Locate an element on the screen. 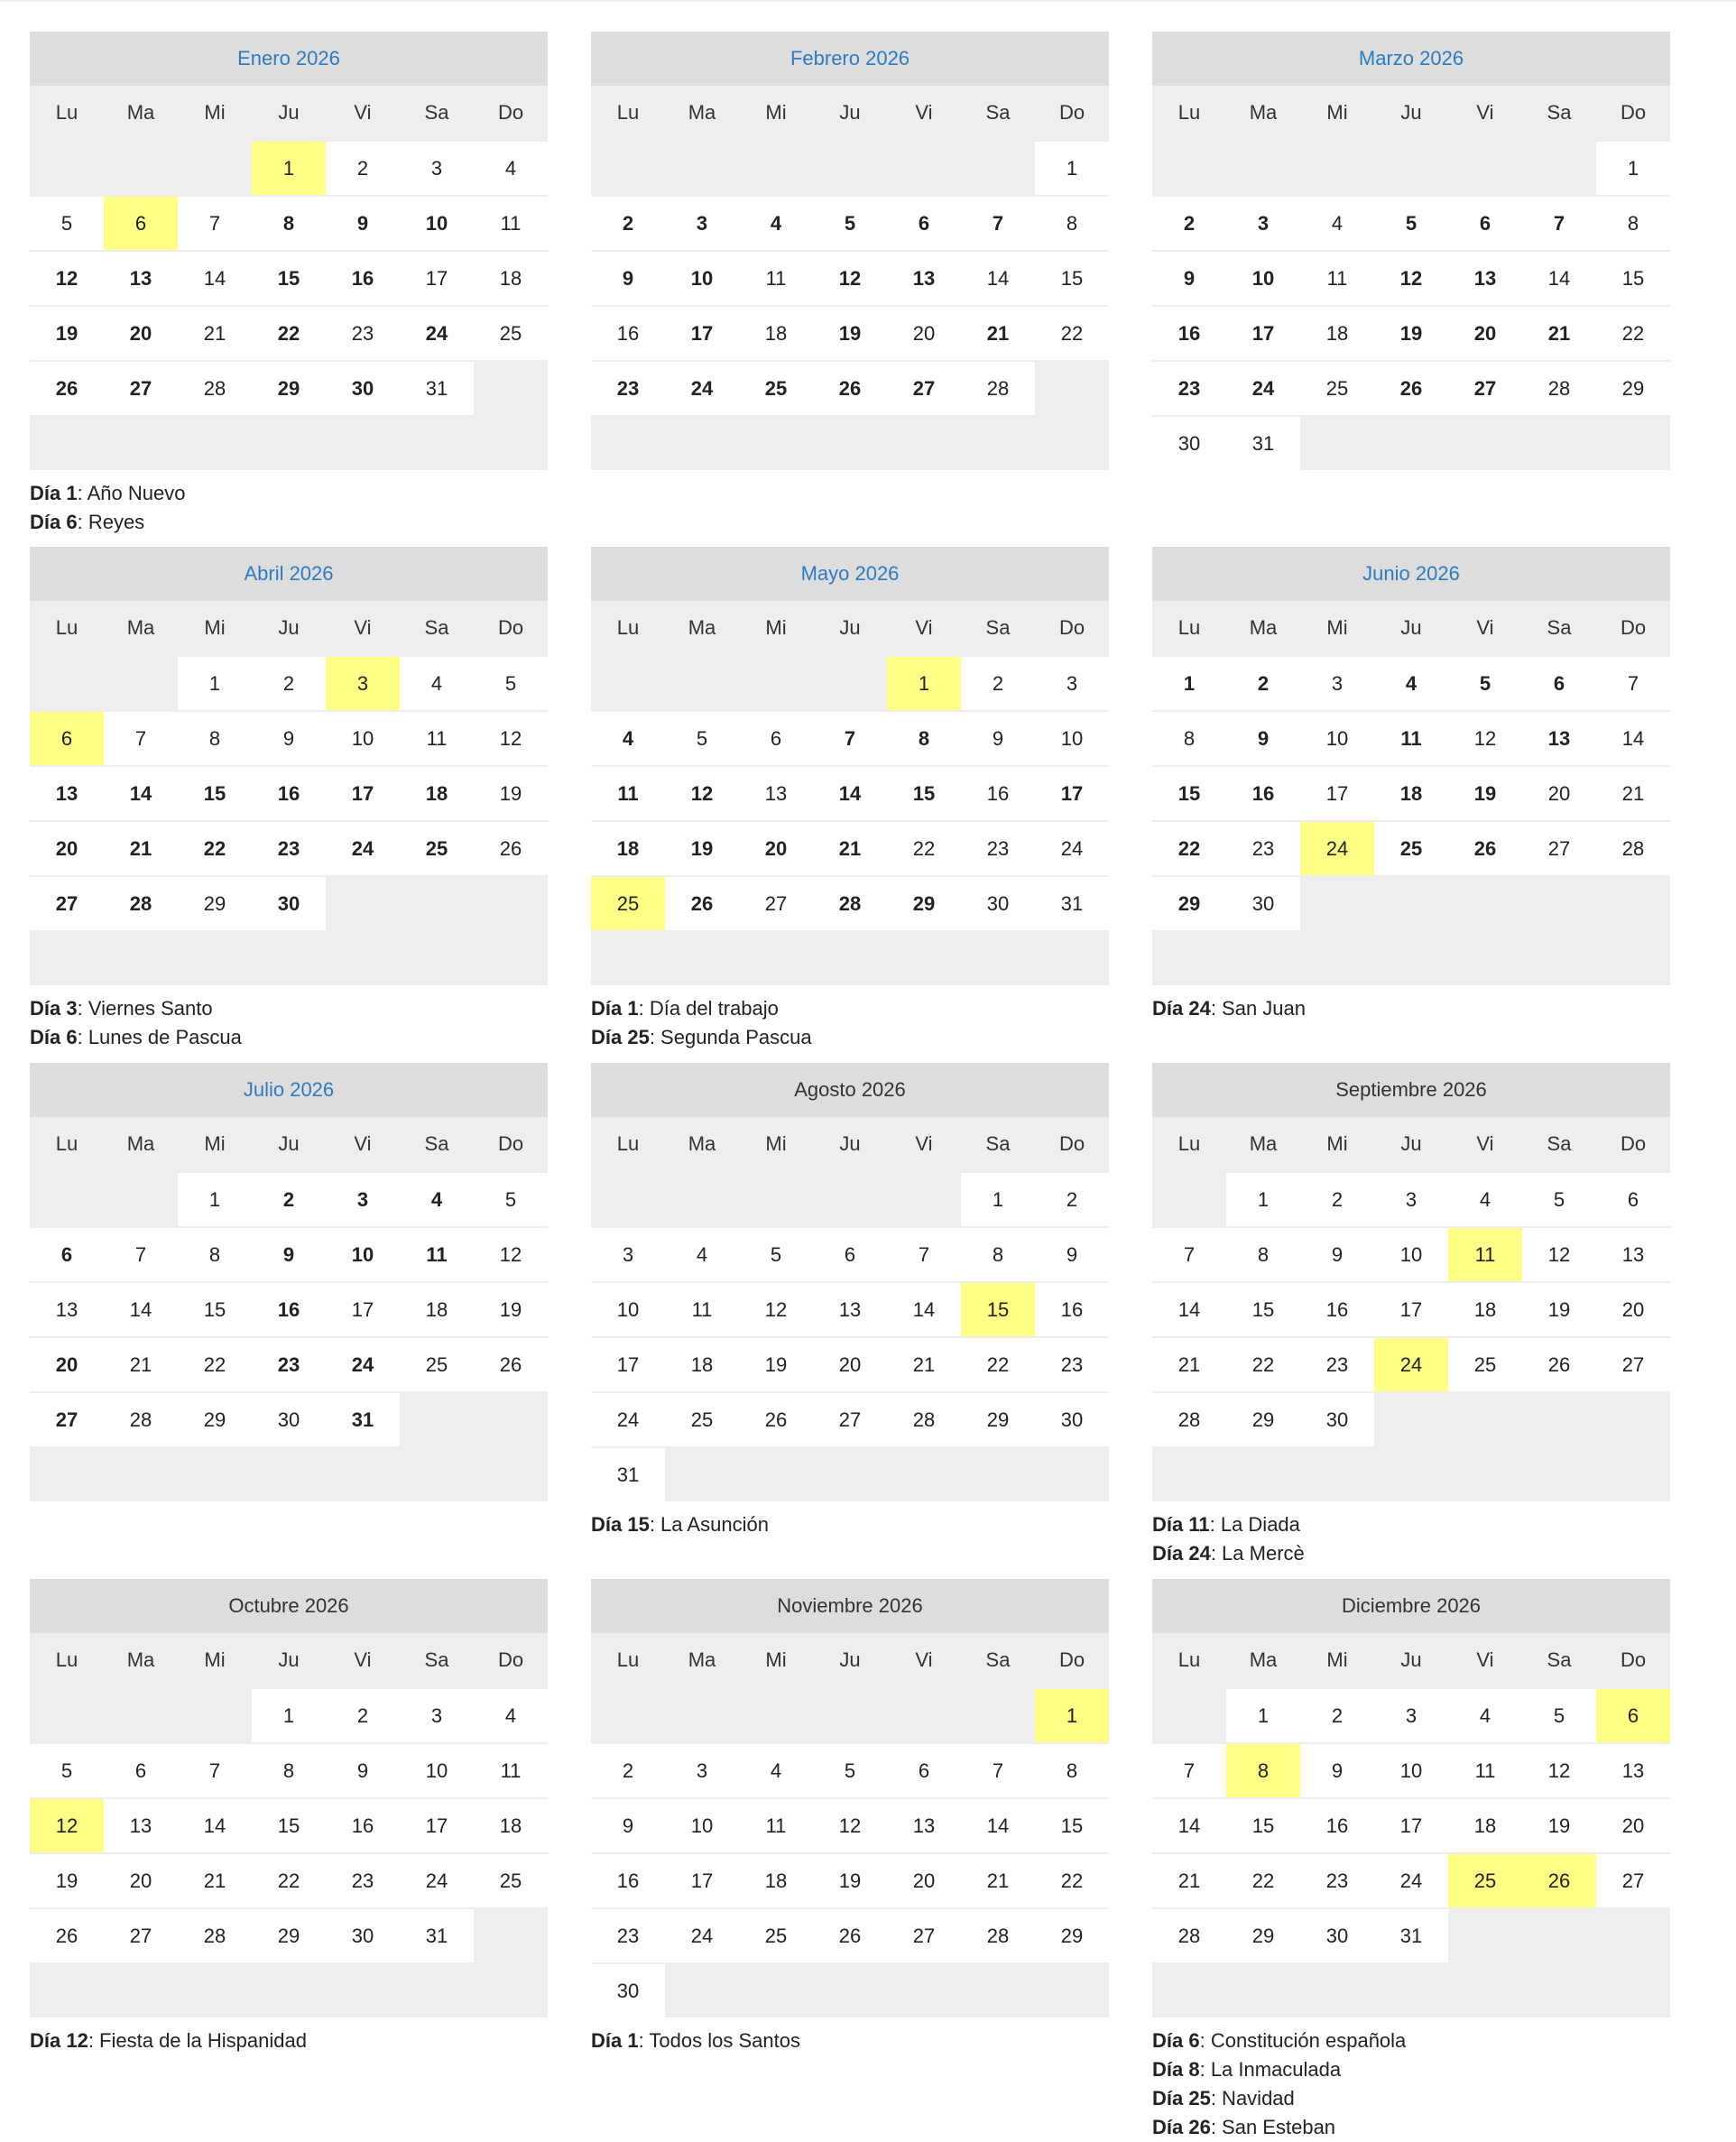 This screenshot has width=1736, height=2142. day-cell: 24 is located at coordinates (1411, 1364).